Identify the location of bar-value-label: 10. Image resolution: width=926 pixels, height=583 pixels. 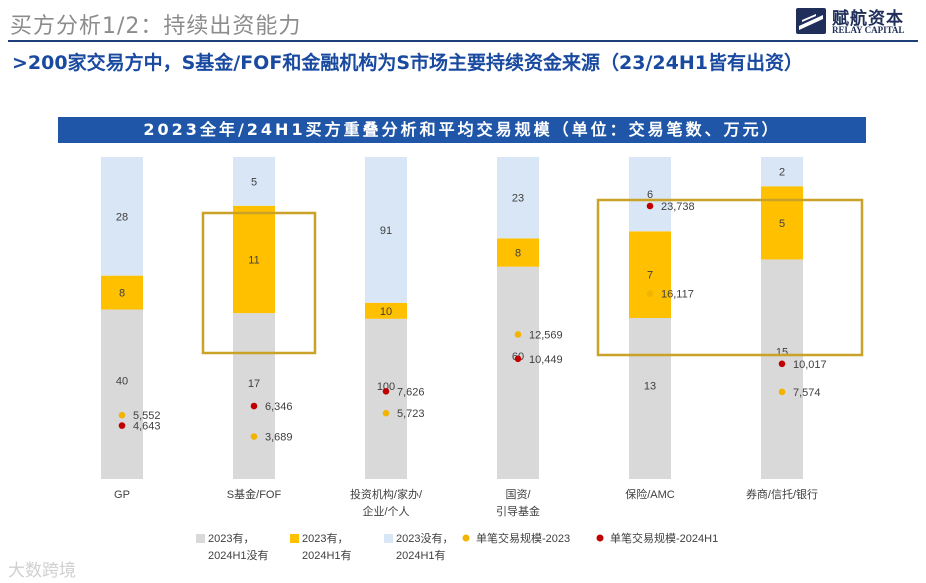
(386, 312).